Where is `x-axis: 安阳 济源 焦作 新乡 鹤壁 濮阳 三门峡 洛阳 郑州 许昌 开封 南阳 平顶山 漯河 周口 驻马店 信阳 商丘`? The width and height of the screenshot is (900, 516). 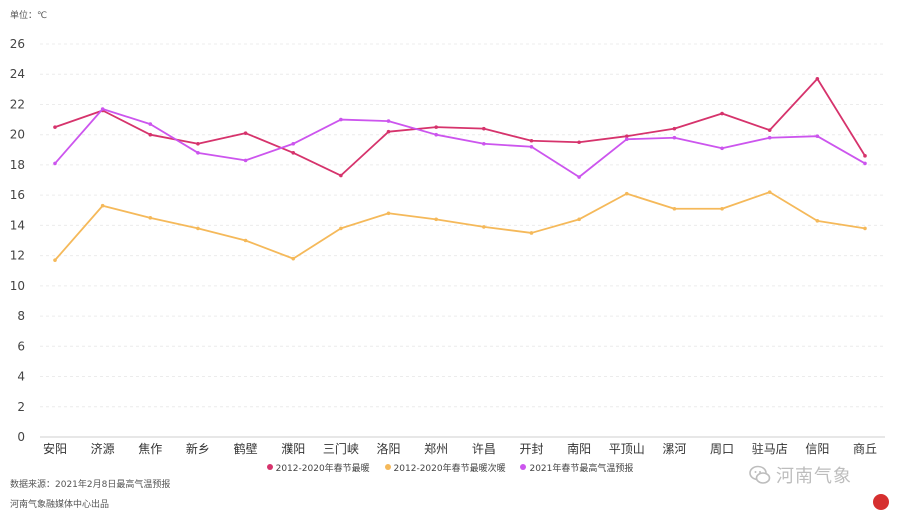
x-axis: 安阳 济源 焦作 新乡 鹤壁 濮阳 三门峡 洛阳 郑州 许昌 开封 南阳 平顶山 漯河 周口 驻马店 信阳 商丘 is located at coordinates (460, 448).